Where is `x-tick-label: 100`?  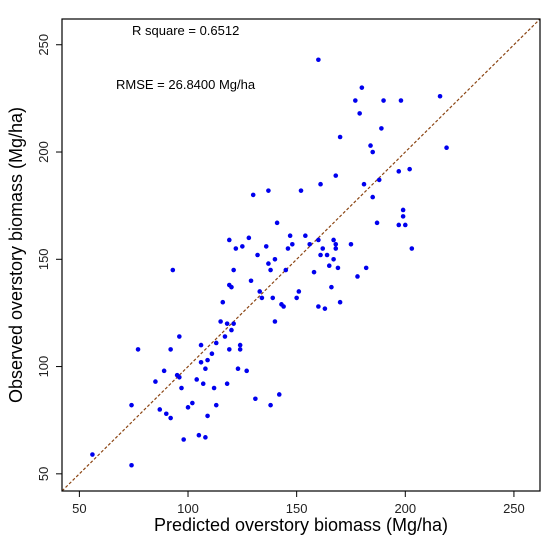
x-tick-label: 100 is located at coordinates (188, 508).